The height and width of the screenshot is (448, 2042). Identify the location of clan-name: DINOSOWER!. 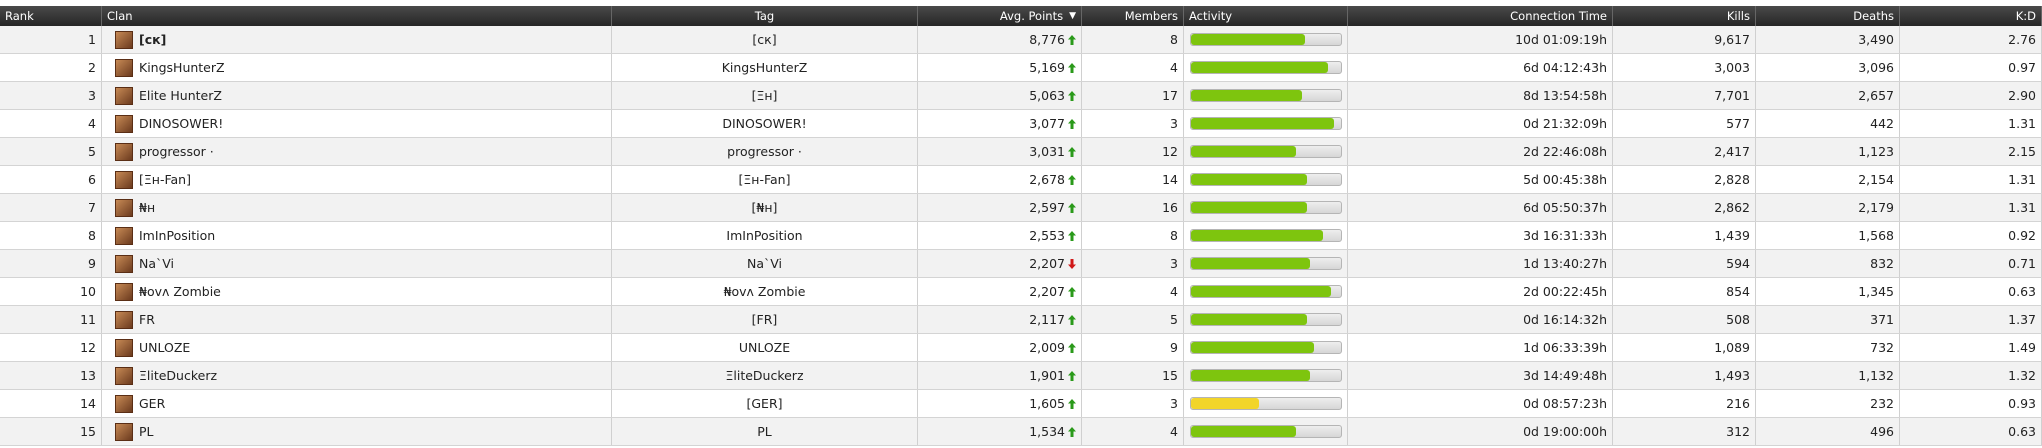
(181, 123).